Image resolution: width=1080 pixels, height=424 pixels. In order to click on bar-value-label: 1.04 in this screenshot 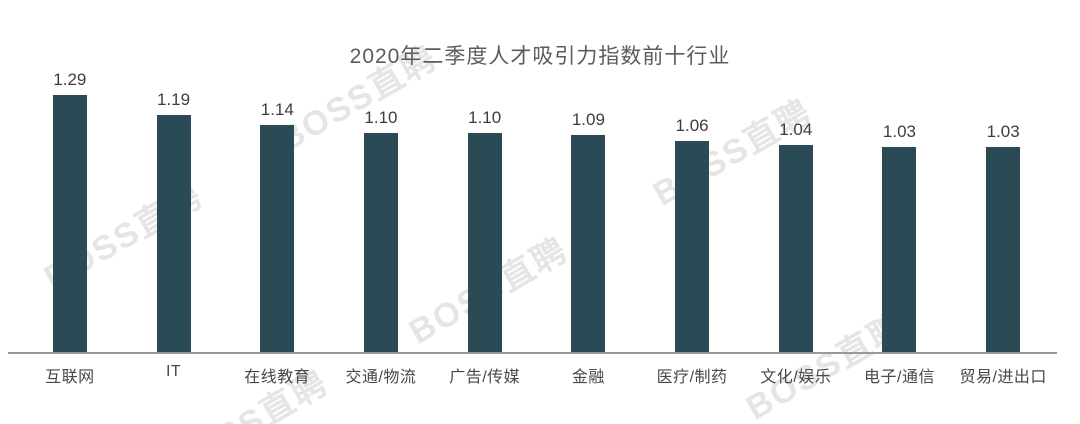, I will do `click(796, 129)`.